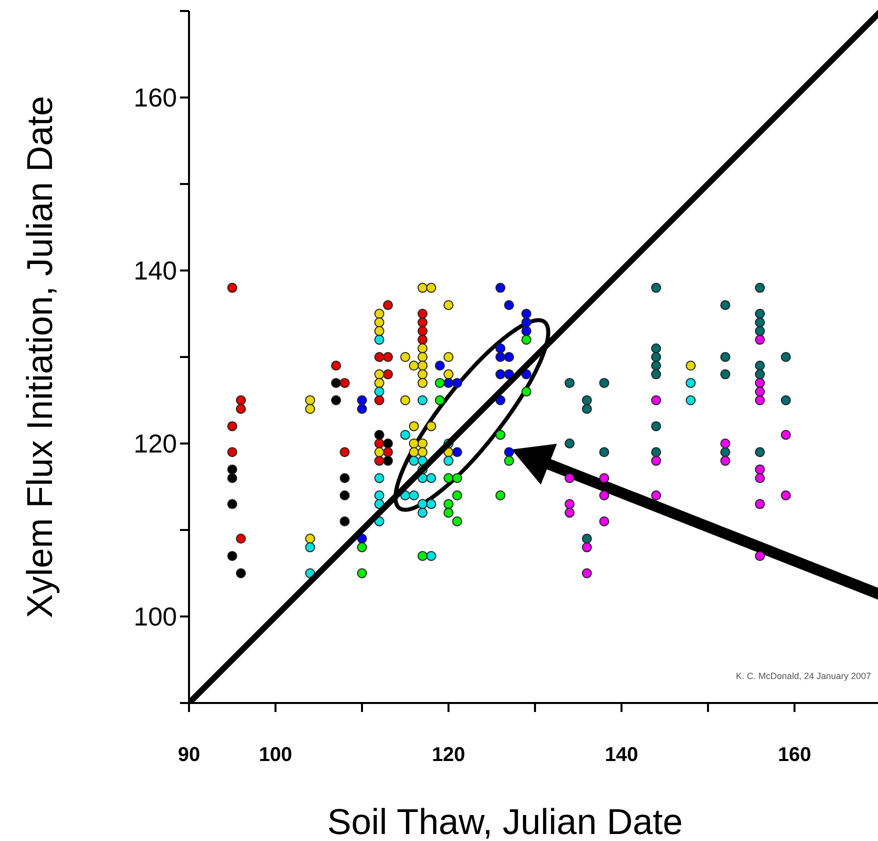 This screenshot has width=878, height=841. What do you see at coordinates (155, 97) in the screenshot?
I see `y-tick-label: 160` at bounding box center [155, 97].